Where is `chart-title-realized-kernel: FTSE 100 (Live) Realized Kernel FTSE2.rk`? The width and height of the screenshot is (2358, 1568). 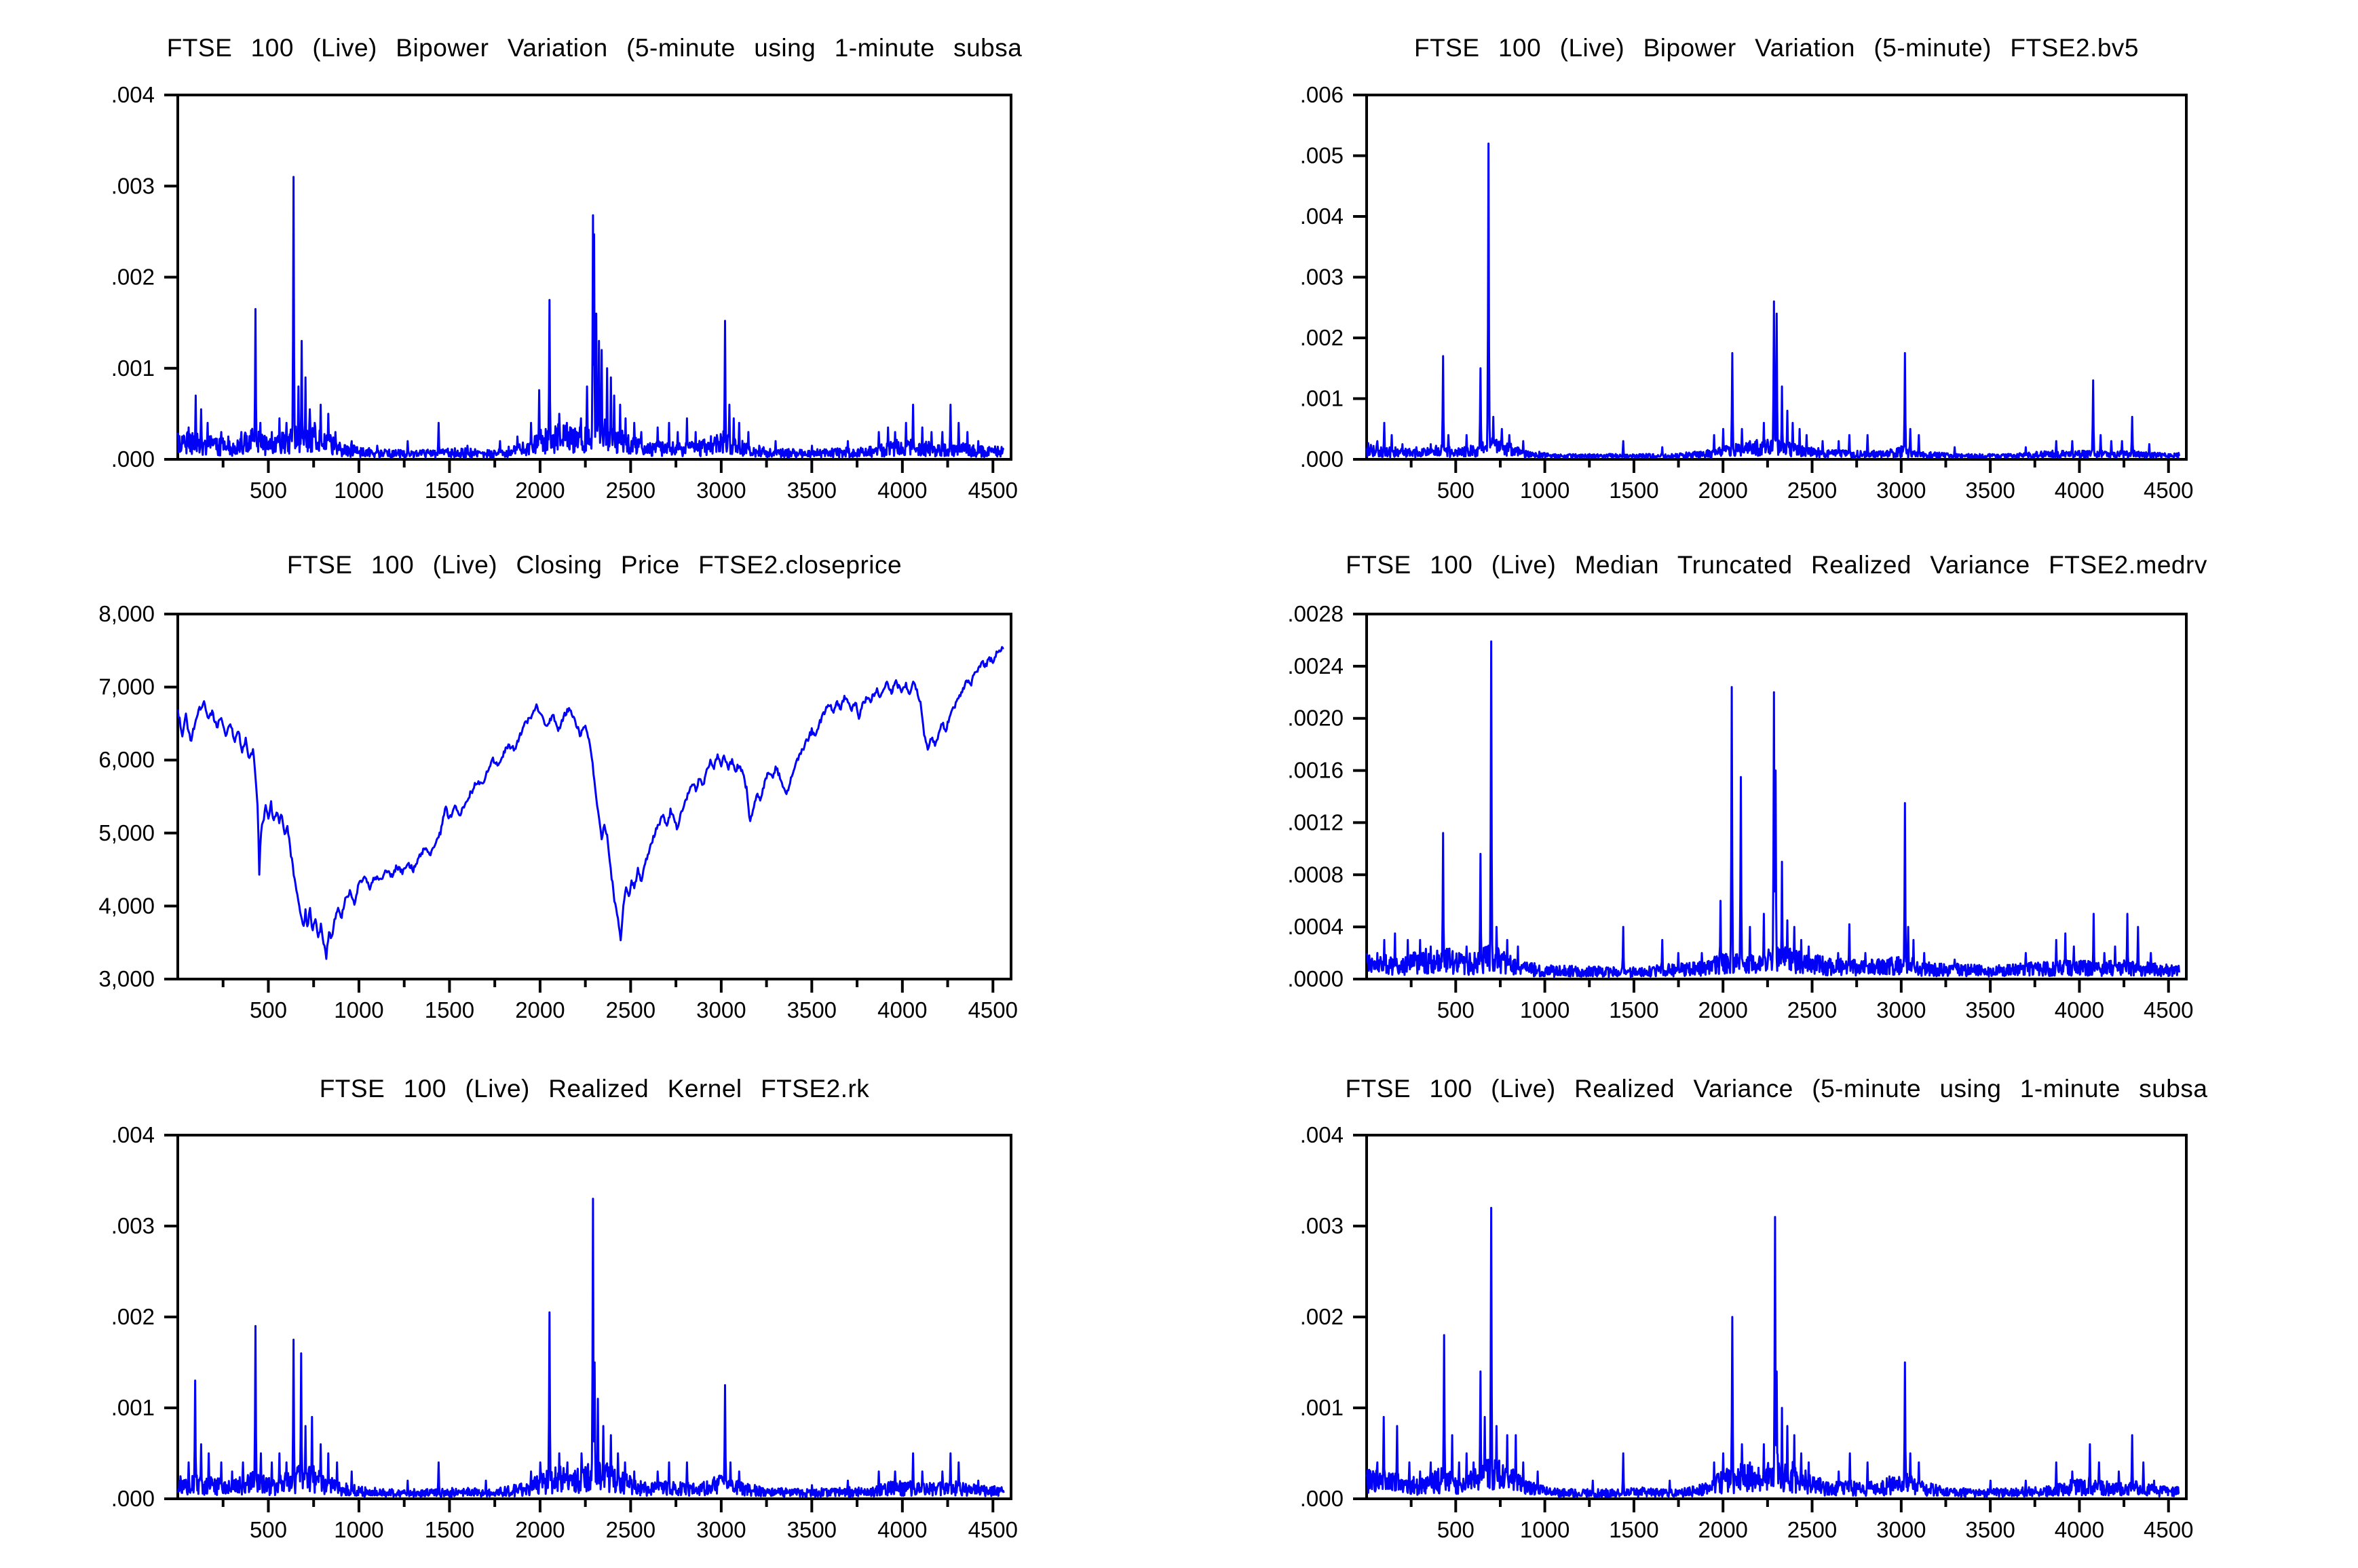
chart-title-realized-kernel: FTSE 100 (Live) Realized Kernel FTSE2.rk is located at coordinates (595, 1089).